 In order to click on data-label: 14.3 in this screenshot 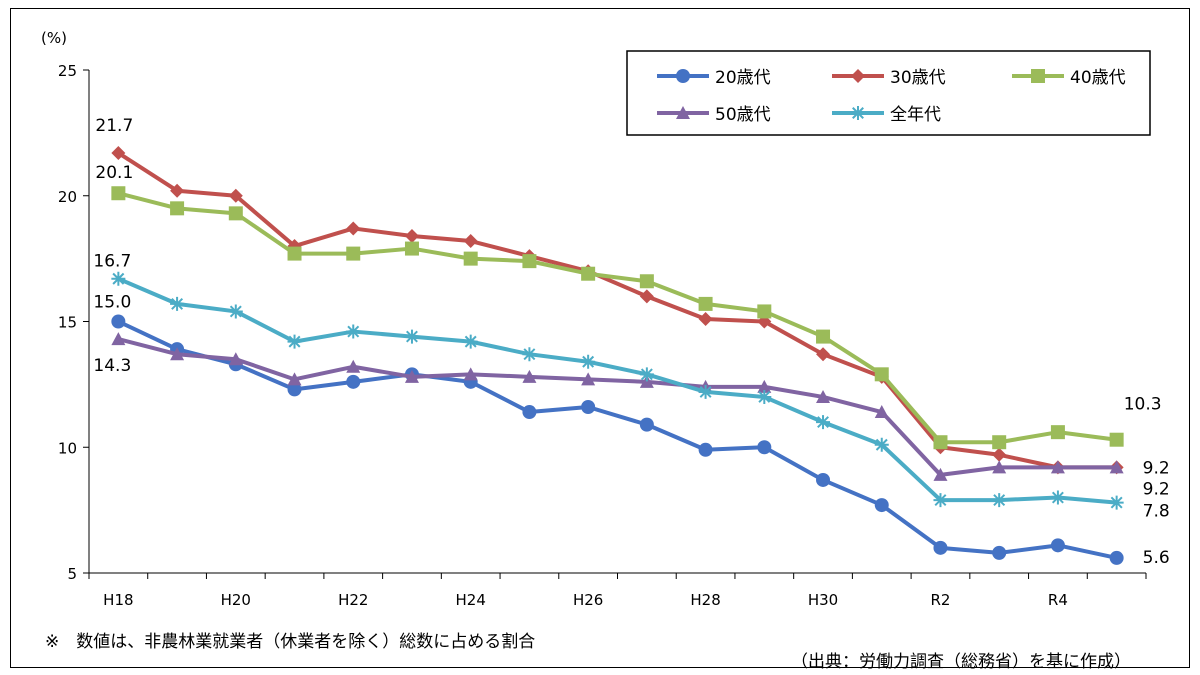, I will do `click(112, 366)`.